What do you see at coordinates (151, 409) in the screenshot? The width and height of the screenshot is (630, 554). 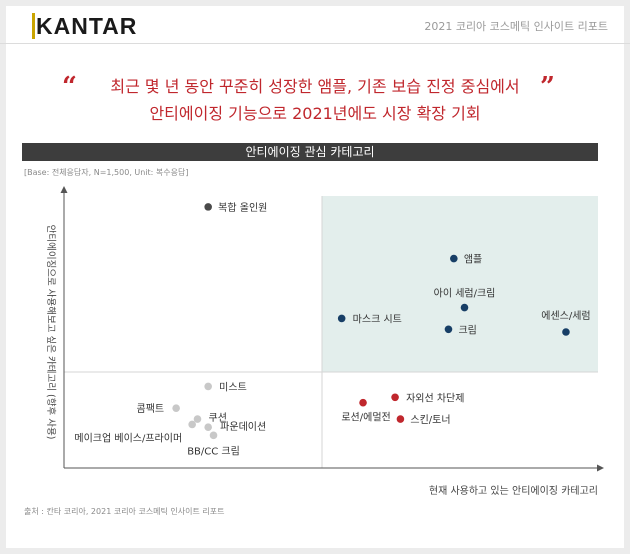 I see `point-label-8: 콤팩트` at bounding box center [151, 409].